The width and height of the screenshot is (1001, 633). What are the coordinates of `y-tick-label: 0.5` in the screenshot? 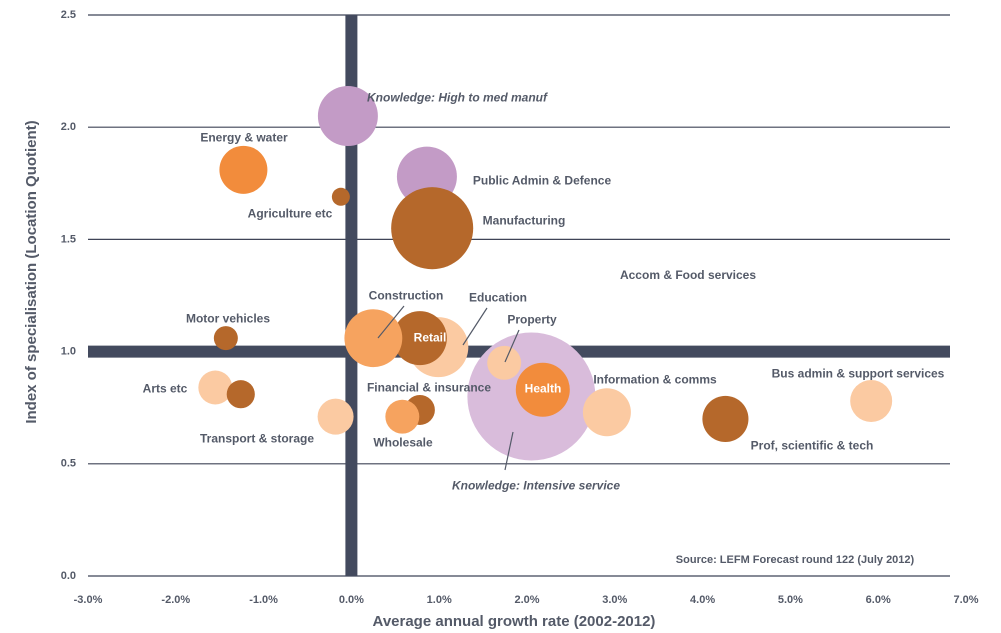 It's located at (68, 464).